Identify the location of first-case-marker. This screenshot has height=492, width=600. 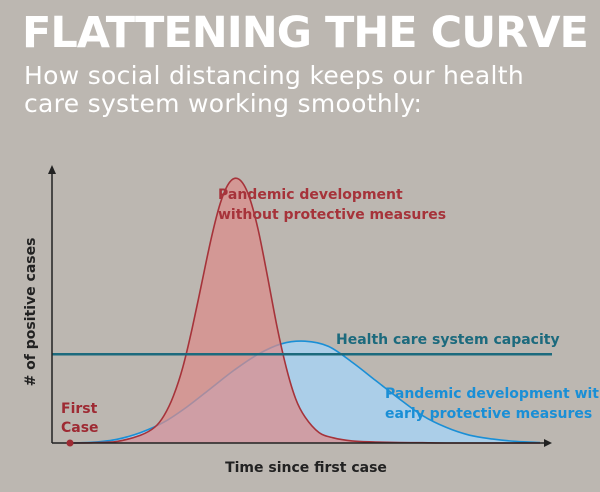
(70, 443).